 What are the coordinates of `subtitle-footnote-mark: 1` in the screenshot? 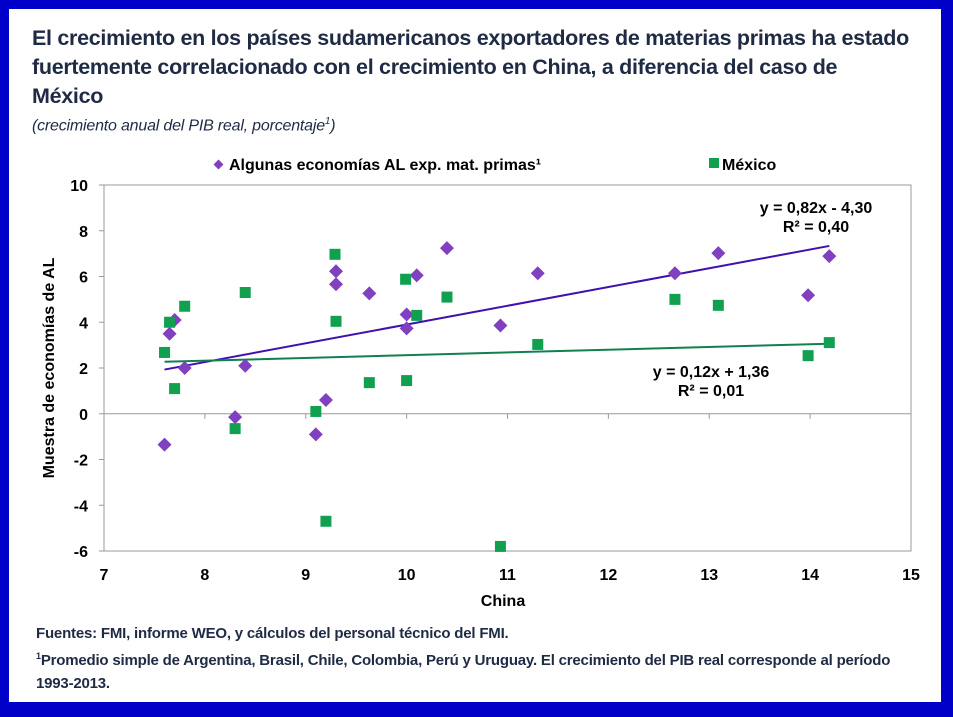 It's located at (327, 121).